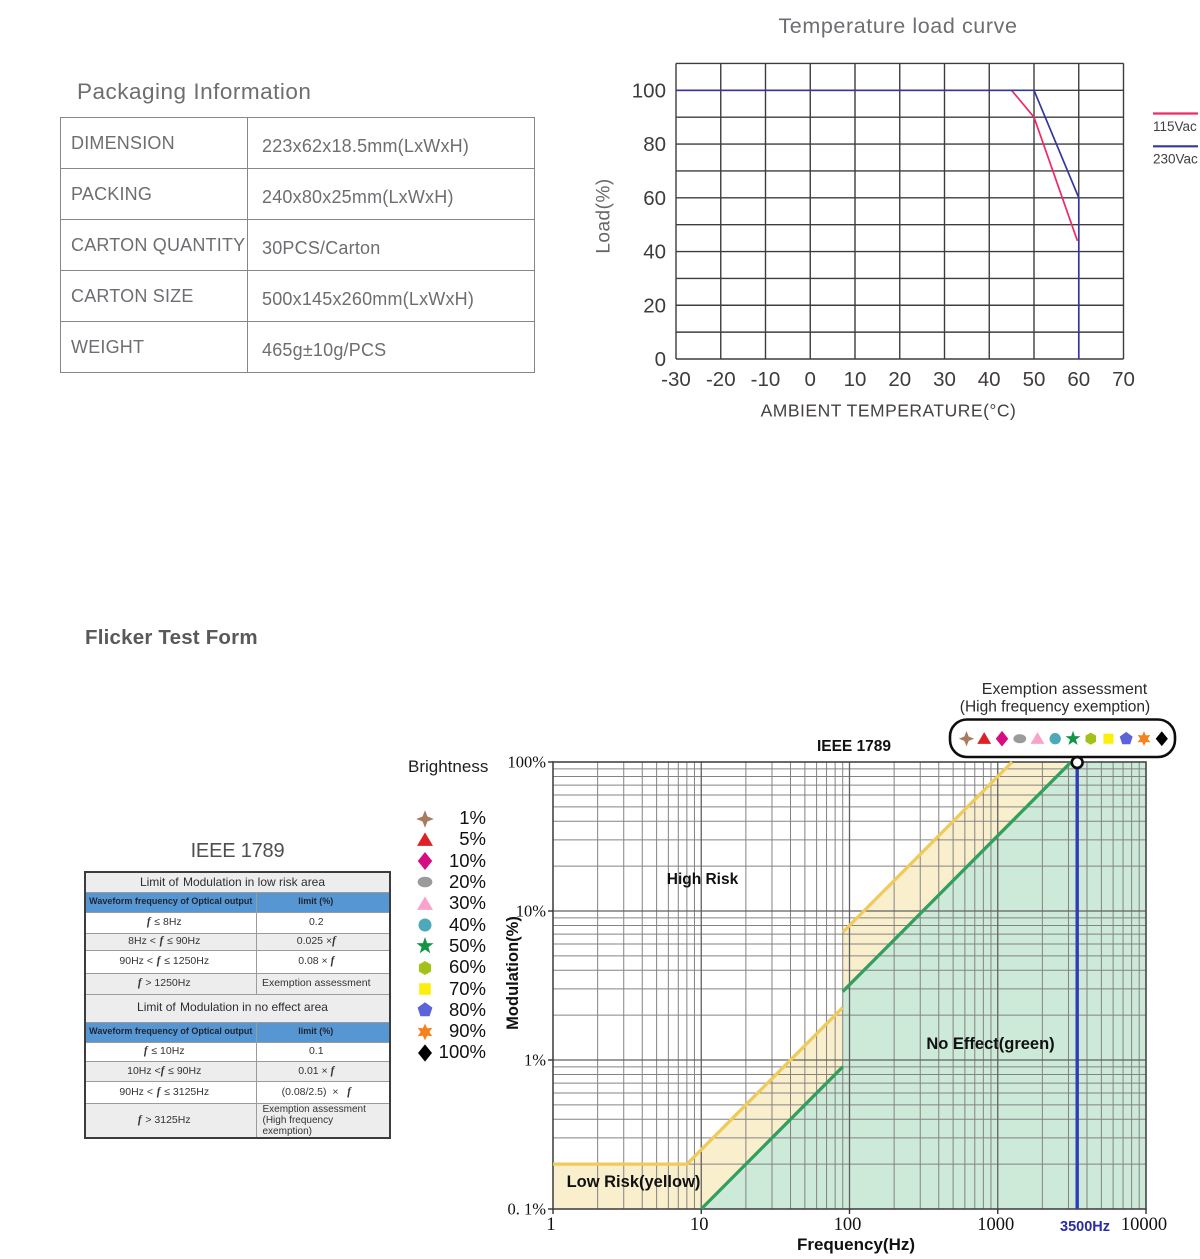 The image size is (1200, 1259). I want to click on svg-text: Exemption assessment, so click(1065, 689).